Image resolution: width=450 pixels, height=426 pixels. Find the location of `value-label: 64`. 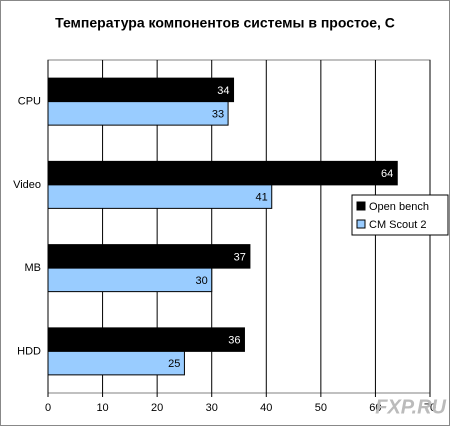

value-label: 64 is located at coordinates (387, 174).